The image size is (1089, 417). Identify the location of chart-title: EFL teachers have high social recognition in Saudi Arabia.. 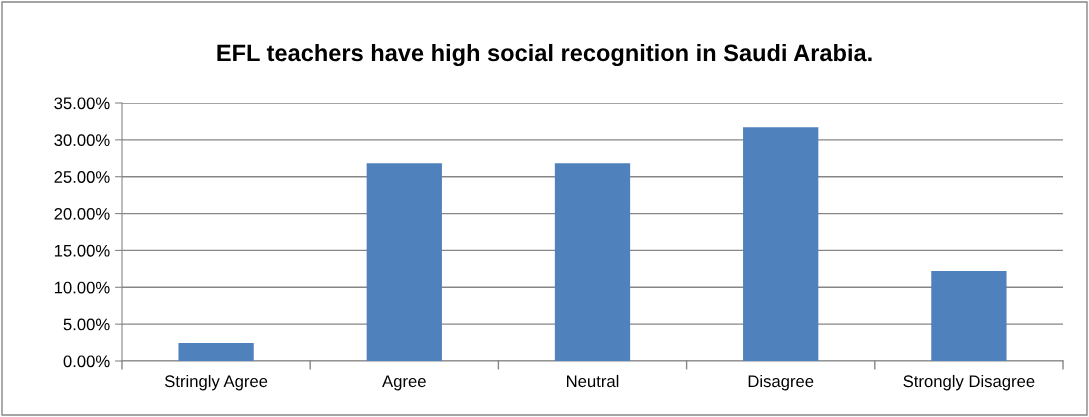
(544, 55).